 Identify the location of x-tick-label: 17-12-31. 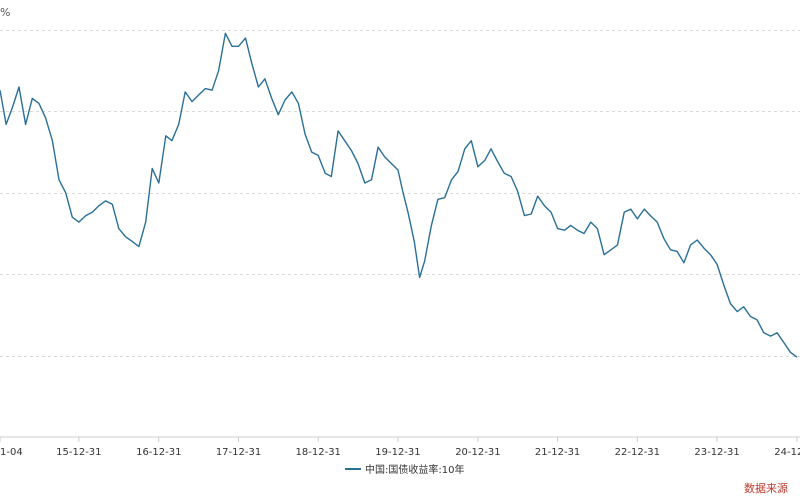
(238, 452).